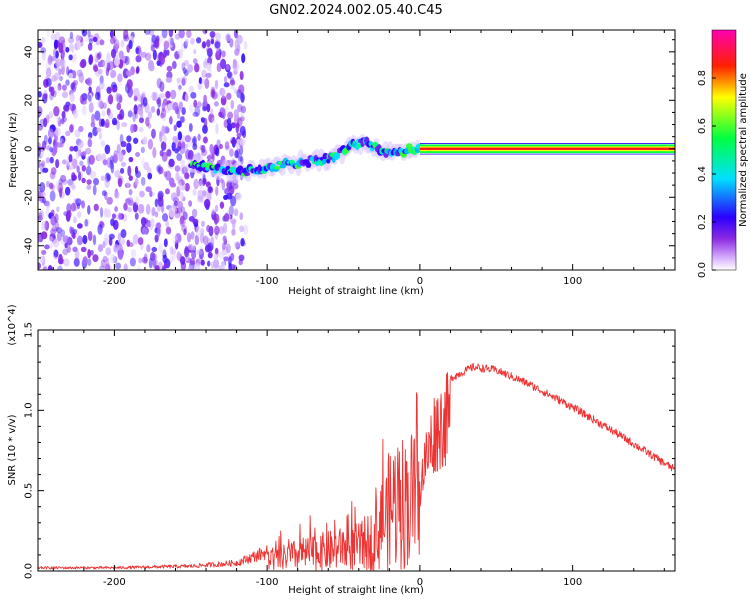 The height and width of the screenshot is (600, 750). I want to click on tone-band-core, so click(547, 148).